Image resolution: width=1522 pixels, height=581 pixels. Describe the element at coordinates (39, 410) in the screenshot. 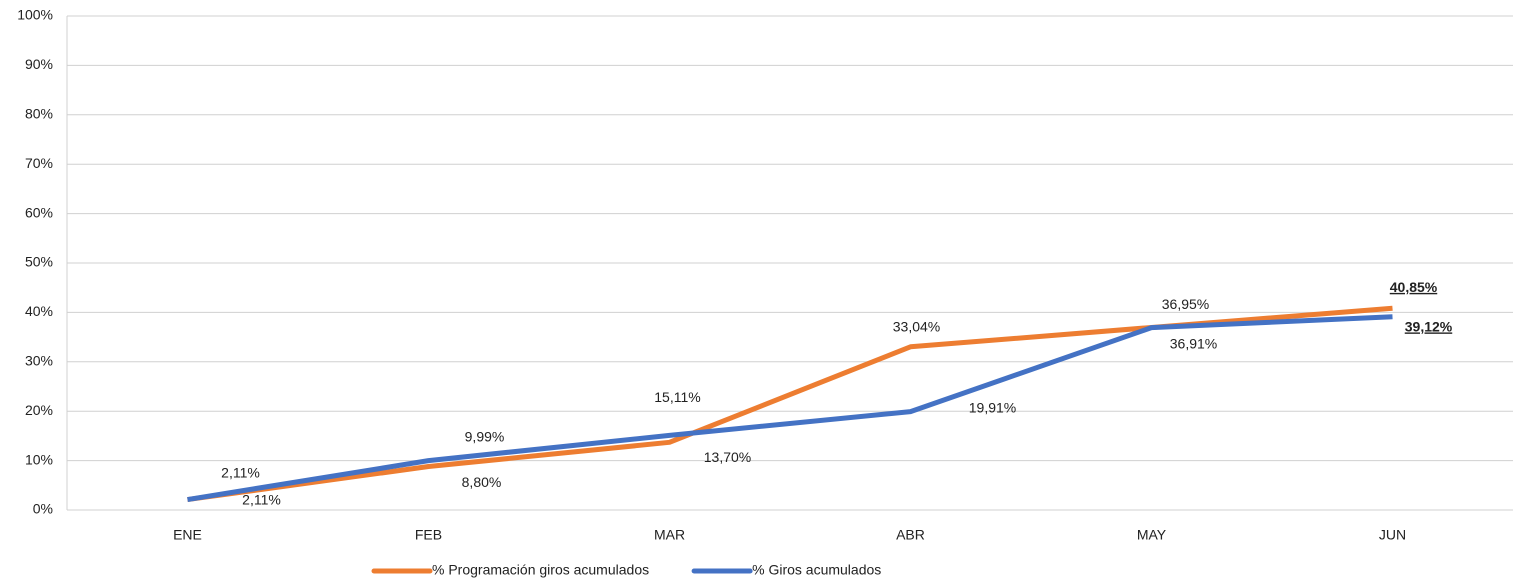

I see `y-tick-label: 20%` at that location.